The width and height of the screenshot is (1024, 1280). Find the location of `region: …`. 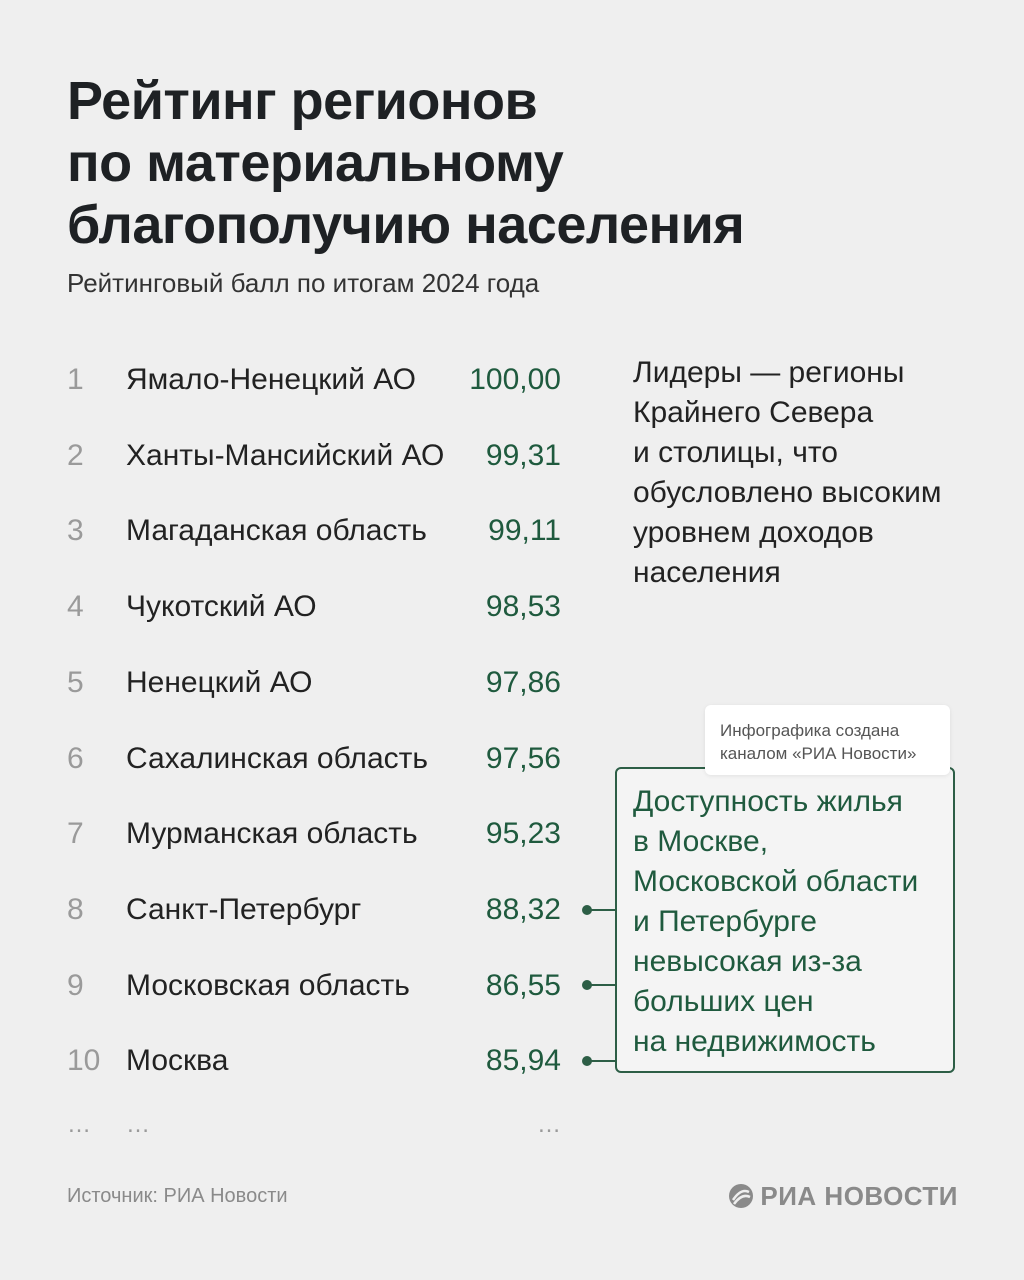

region: … is located at coordinates (138, 1124).